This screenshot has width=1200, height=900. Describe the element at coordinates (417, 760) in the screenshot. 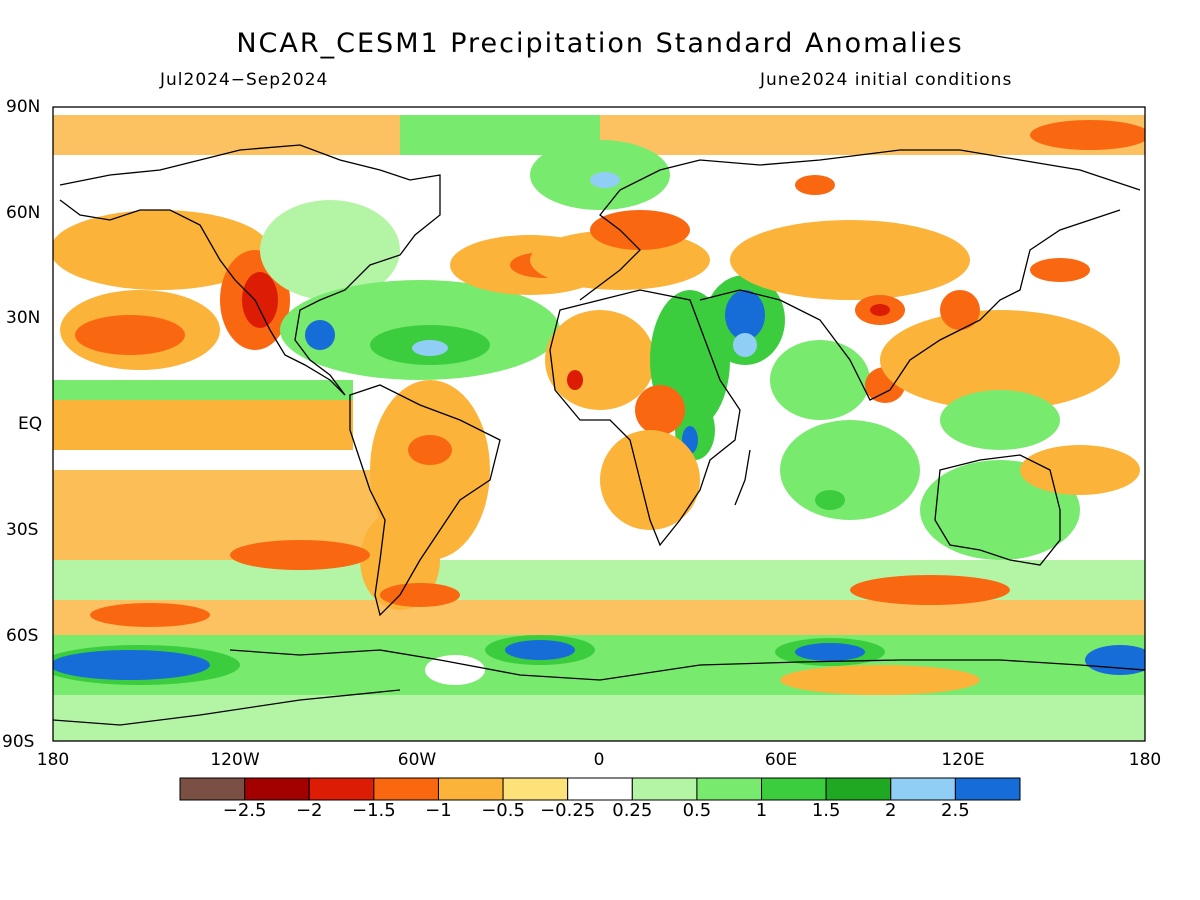

I see `lon-label-60w: 60W` at that location.